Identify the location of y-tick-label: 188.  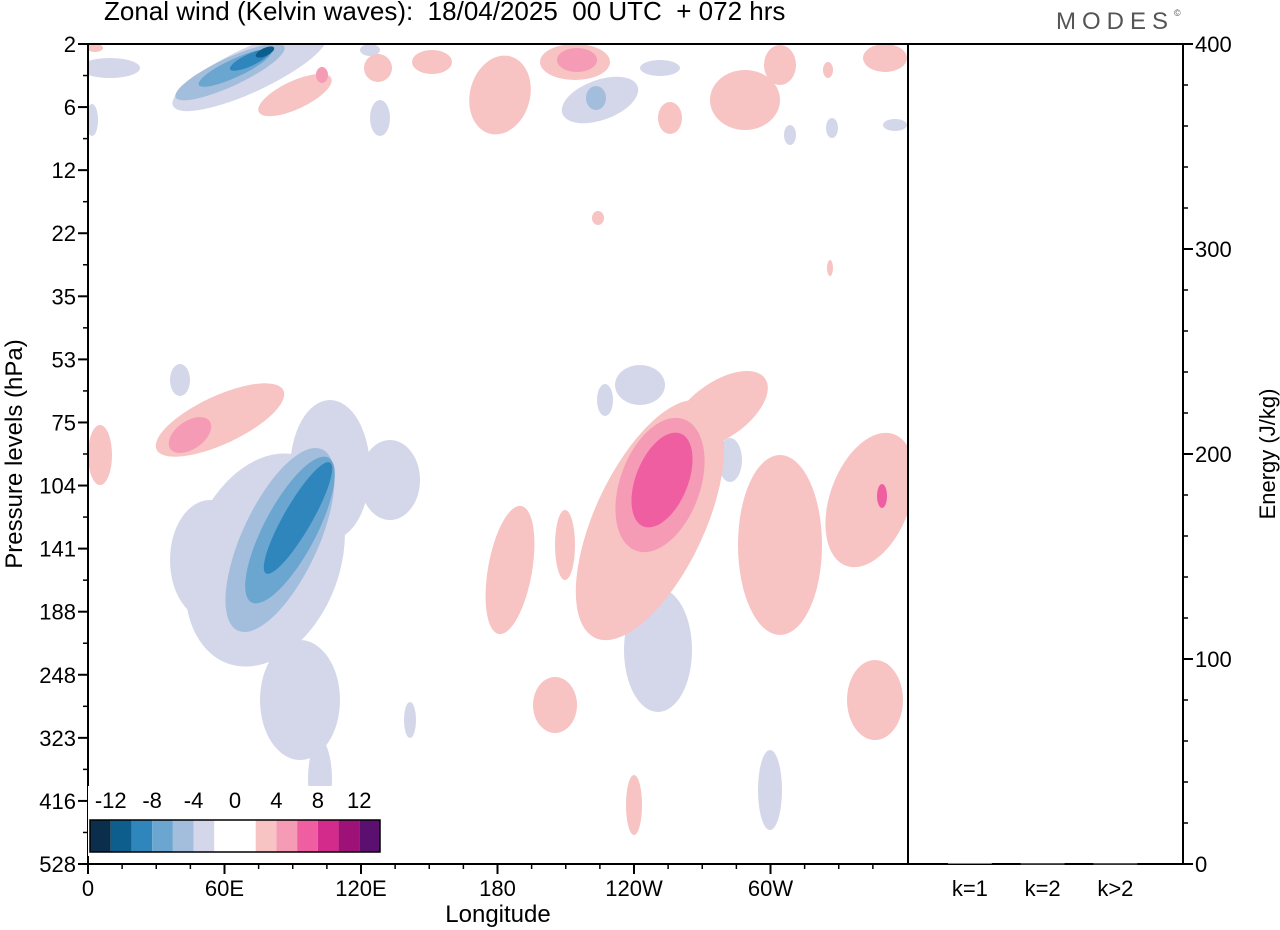
(57, 612).